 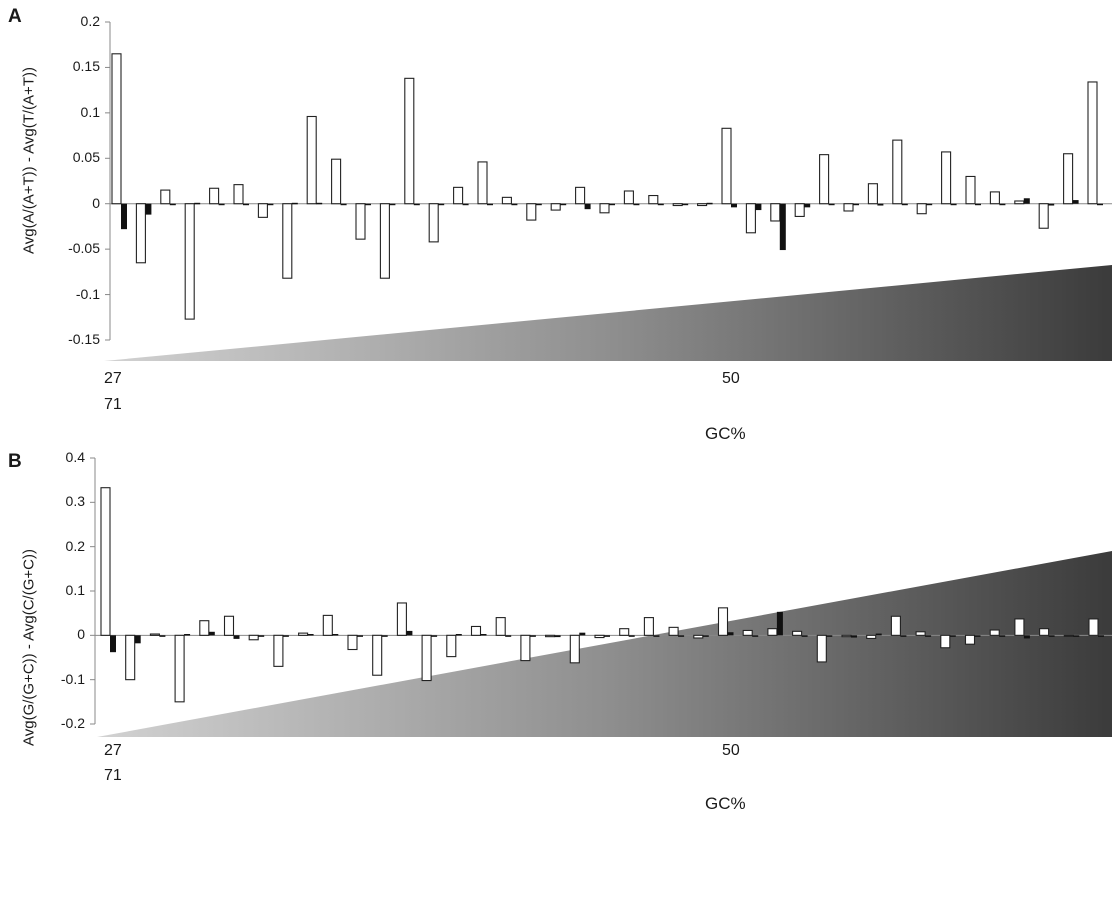 I want to click on x-axis-label: GC%, so click(x=725, y=433).